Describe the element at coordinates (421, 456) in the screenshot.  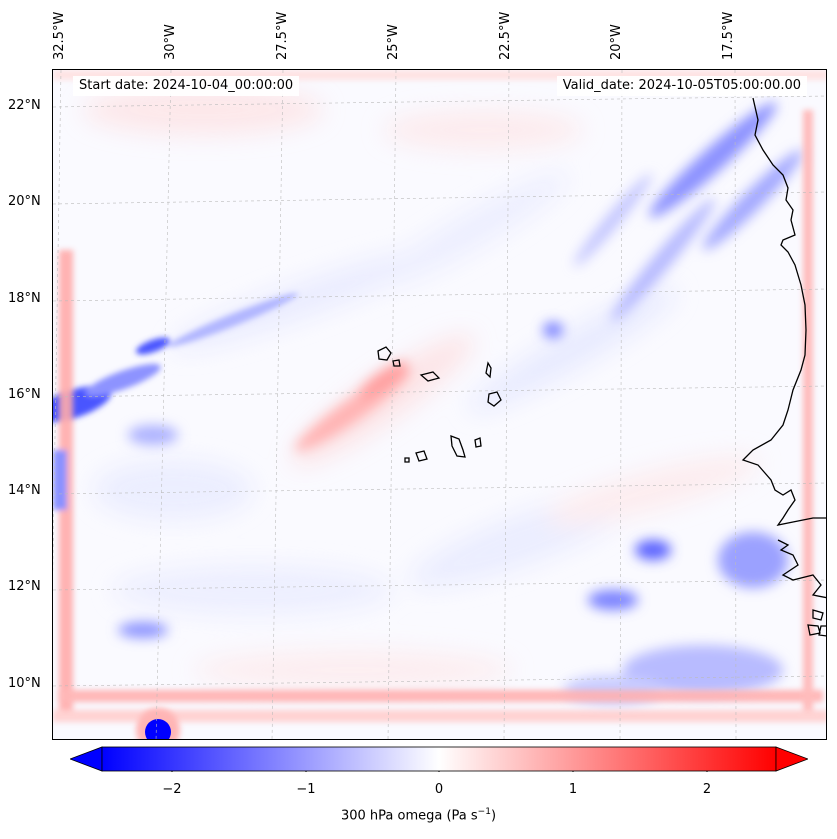
I see `fogo-island` at that location.